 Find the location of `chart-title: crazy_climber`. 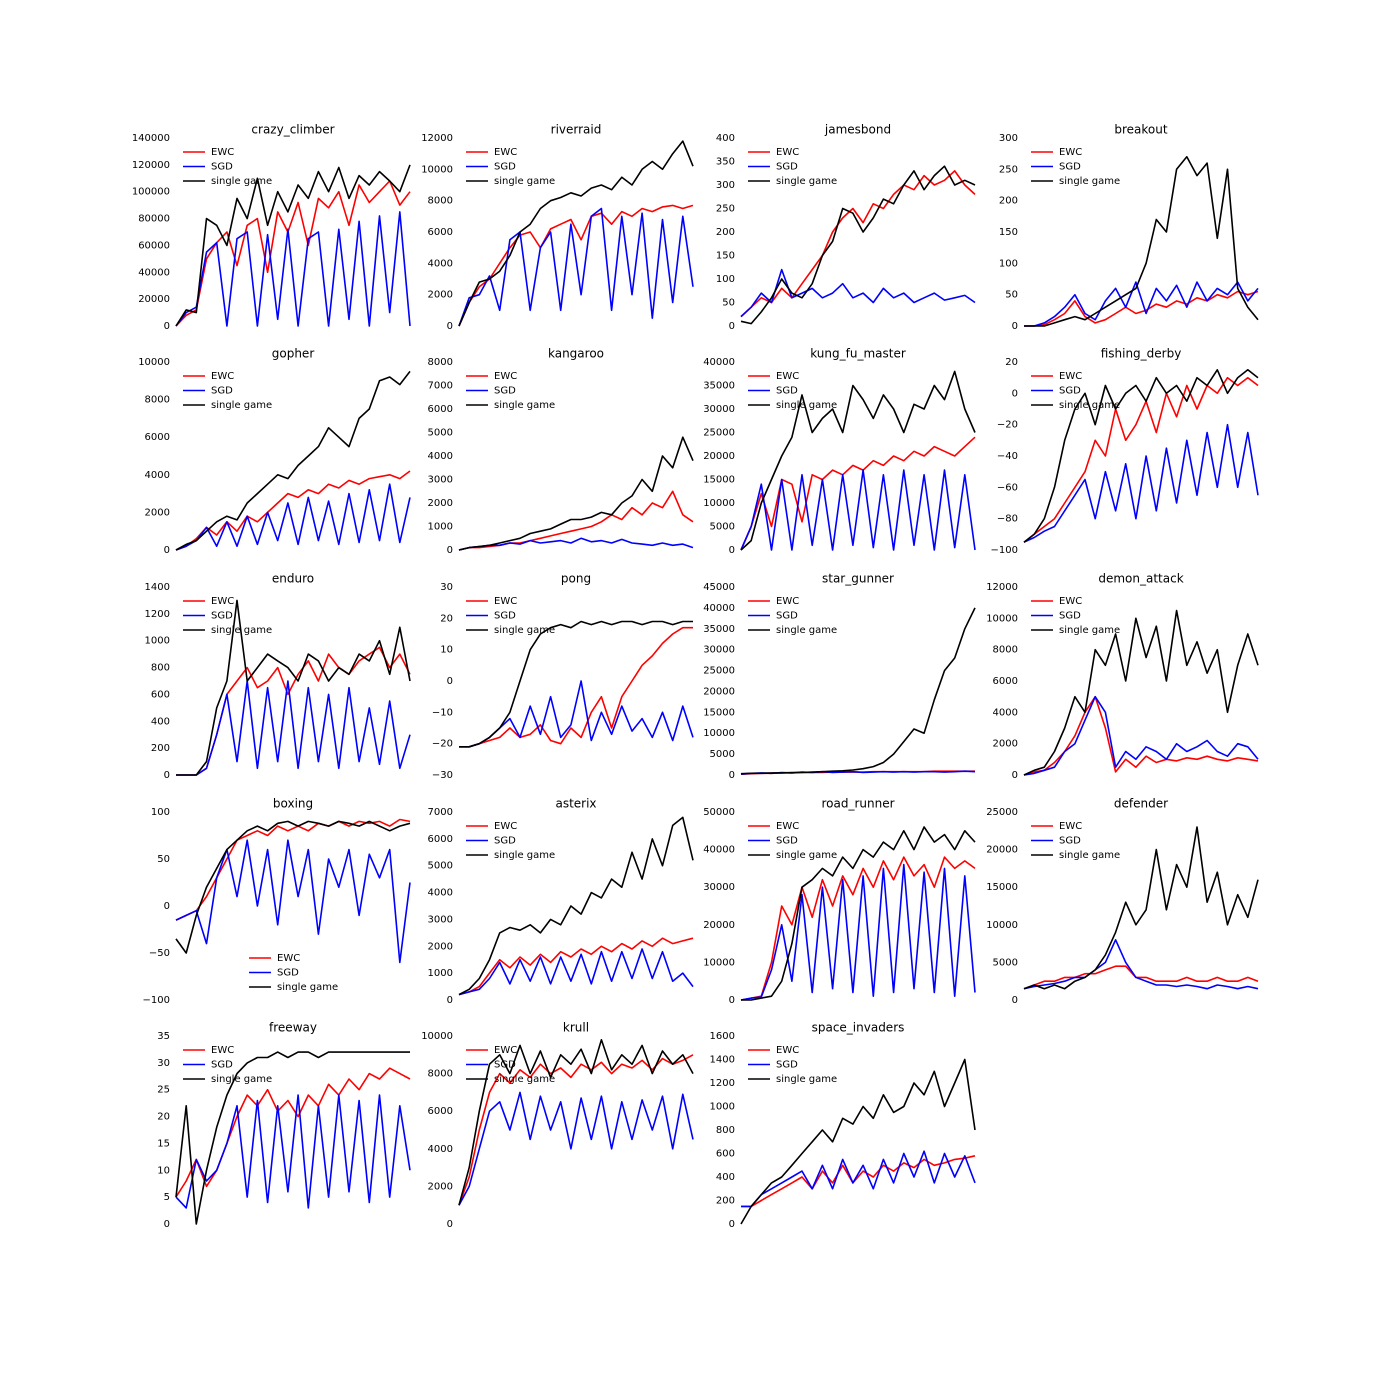

chart-title: crazy_climber is located at coordinates (292, 130).